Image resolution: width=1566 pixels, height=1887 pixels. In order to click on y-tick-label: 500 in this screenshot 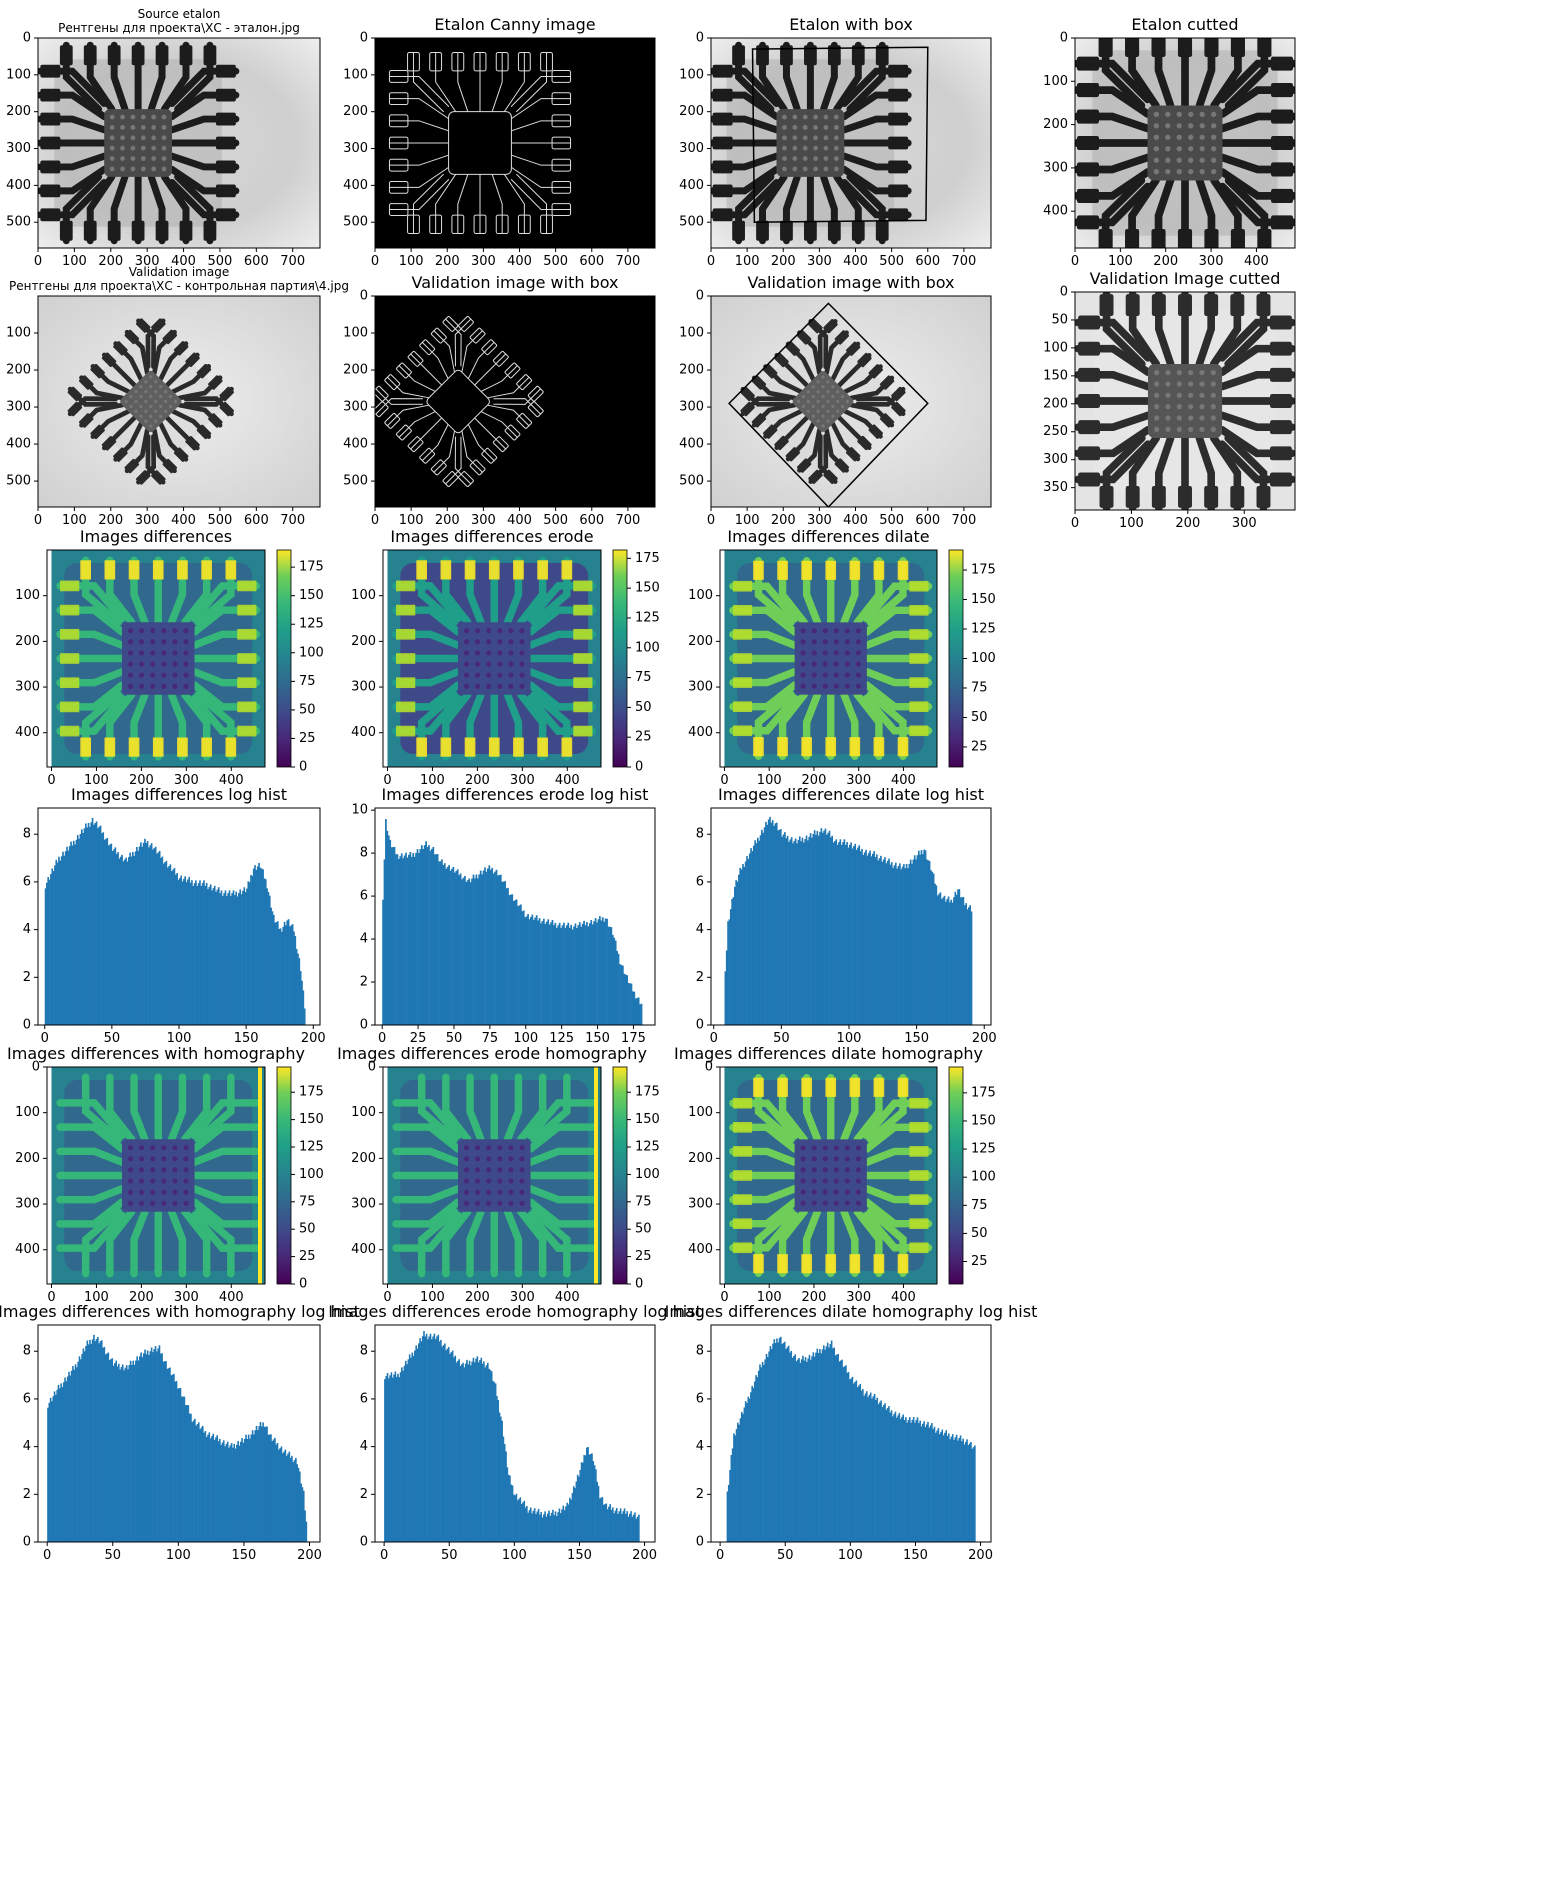, I will do `click(355, 481)`.